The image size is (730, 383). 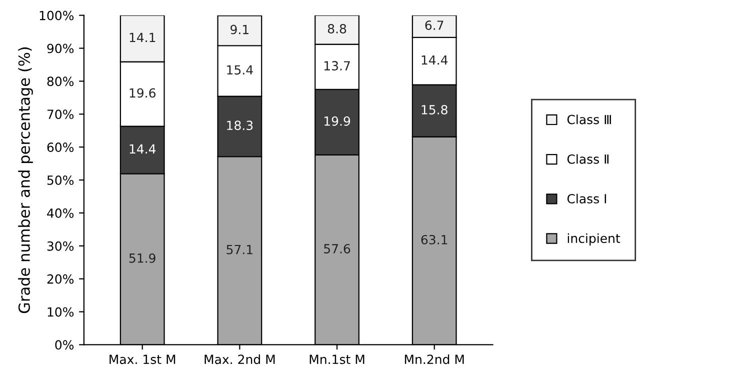 What do you see at coordinates (337, 121) in the screenshot?
I see `data-label: 19.9` at bounding box center [337, 121].